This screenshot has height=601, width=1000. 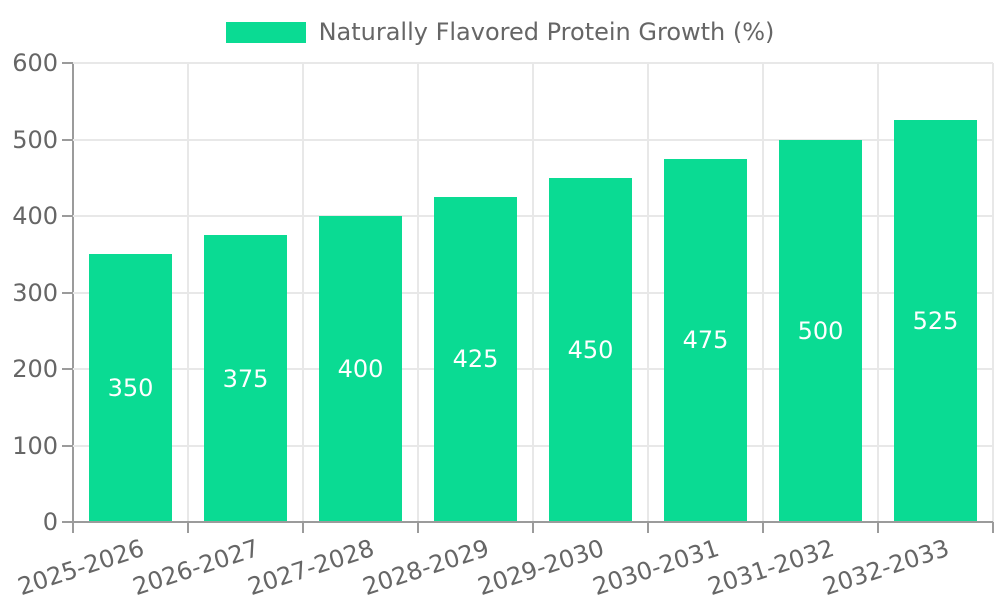 What do you see at coordinates (35, 445) in the screenshot?
I see `y-tick-label: 100` at bounding box center [35, 445].